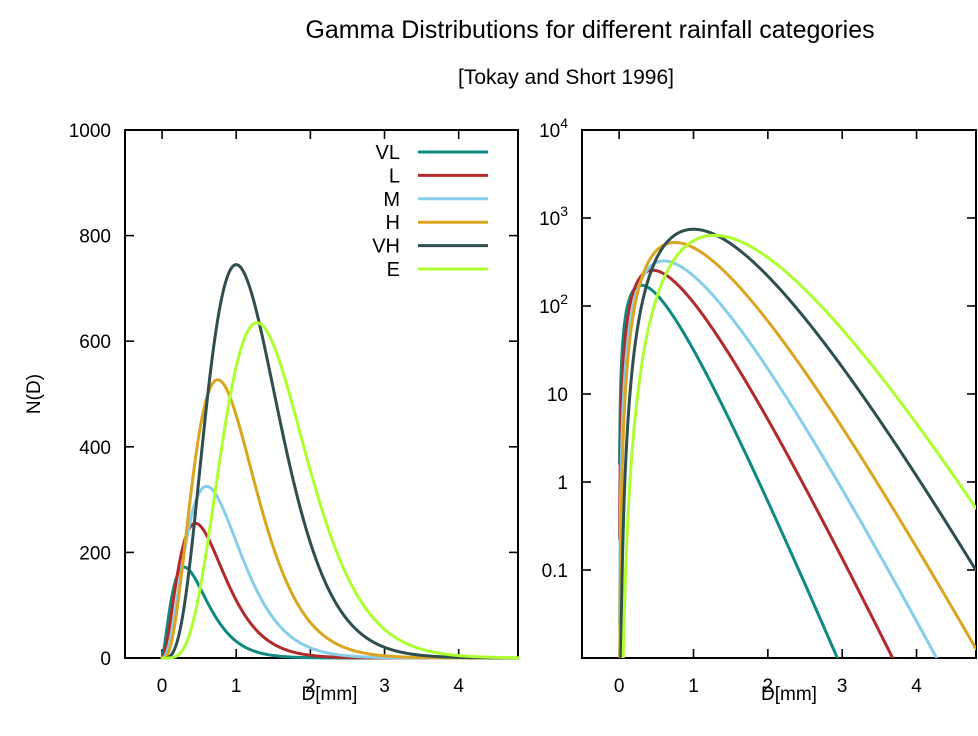  Describe the element at coordinates (566, 77) in the screenshot. I see `chart-subtitle: [Tokay and Short 1996]` at that location.